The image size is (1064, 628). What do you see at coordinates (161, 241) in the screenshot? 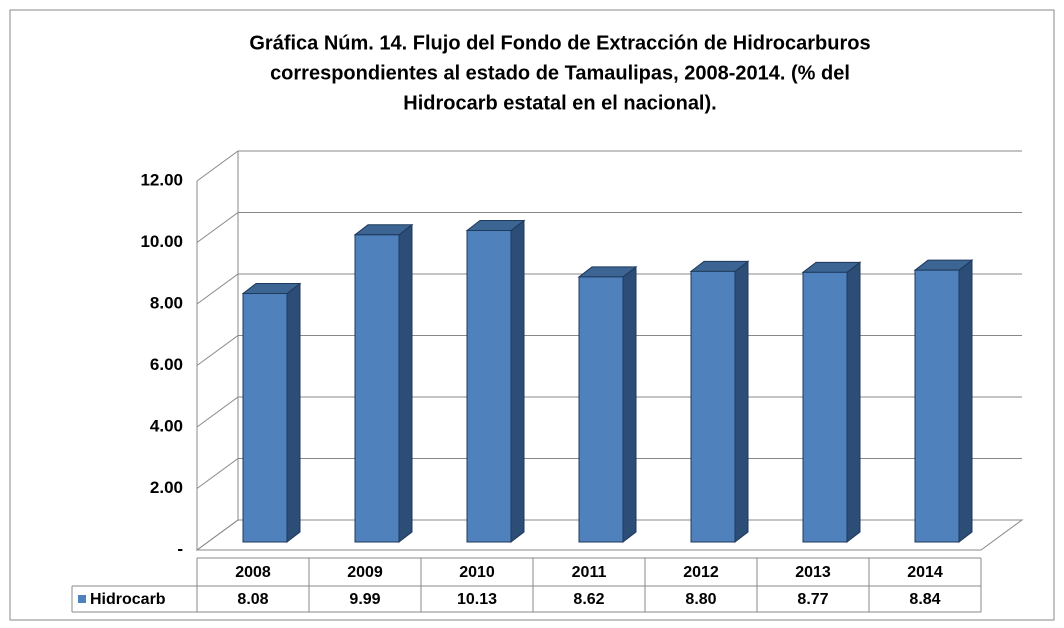
I see `y-tick-label: 10.00` at bounding box center [161, 241].